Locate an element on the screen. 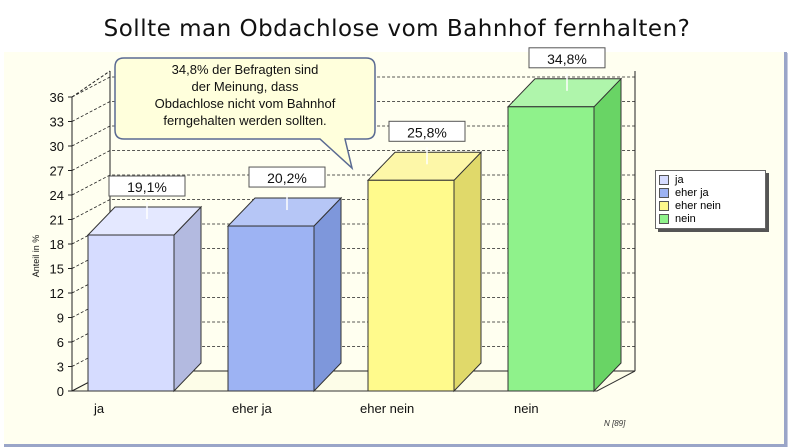 This screenshot has height=447, width=794. data-label: 34,8% is located at coordinates (567, 59).